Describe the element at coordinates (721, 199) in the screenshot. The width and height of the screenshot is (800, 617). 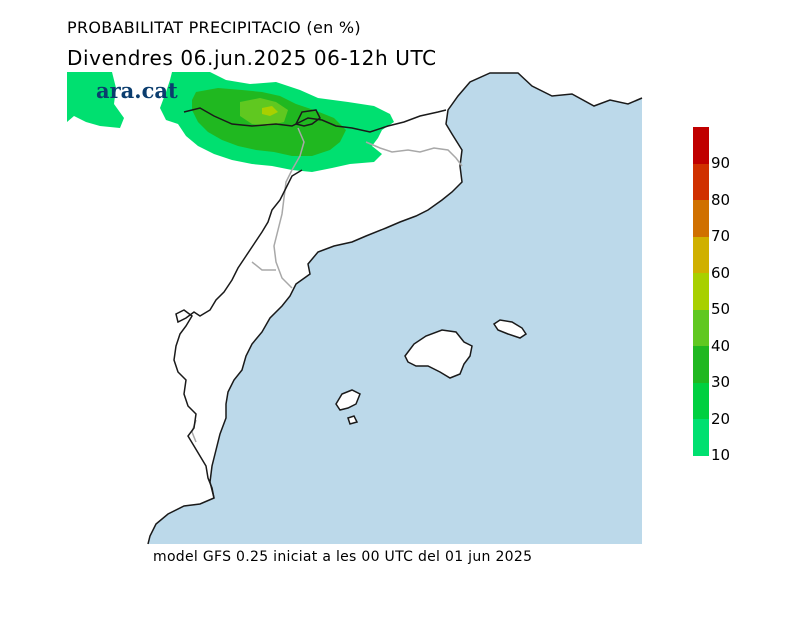
I see `legend-tick-label: 80` at that location.